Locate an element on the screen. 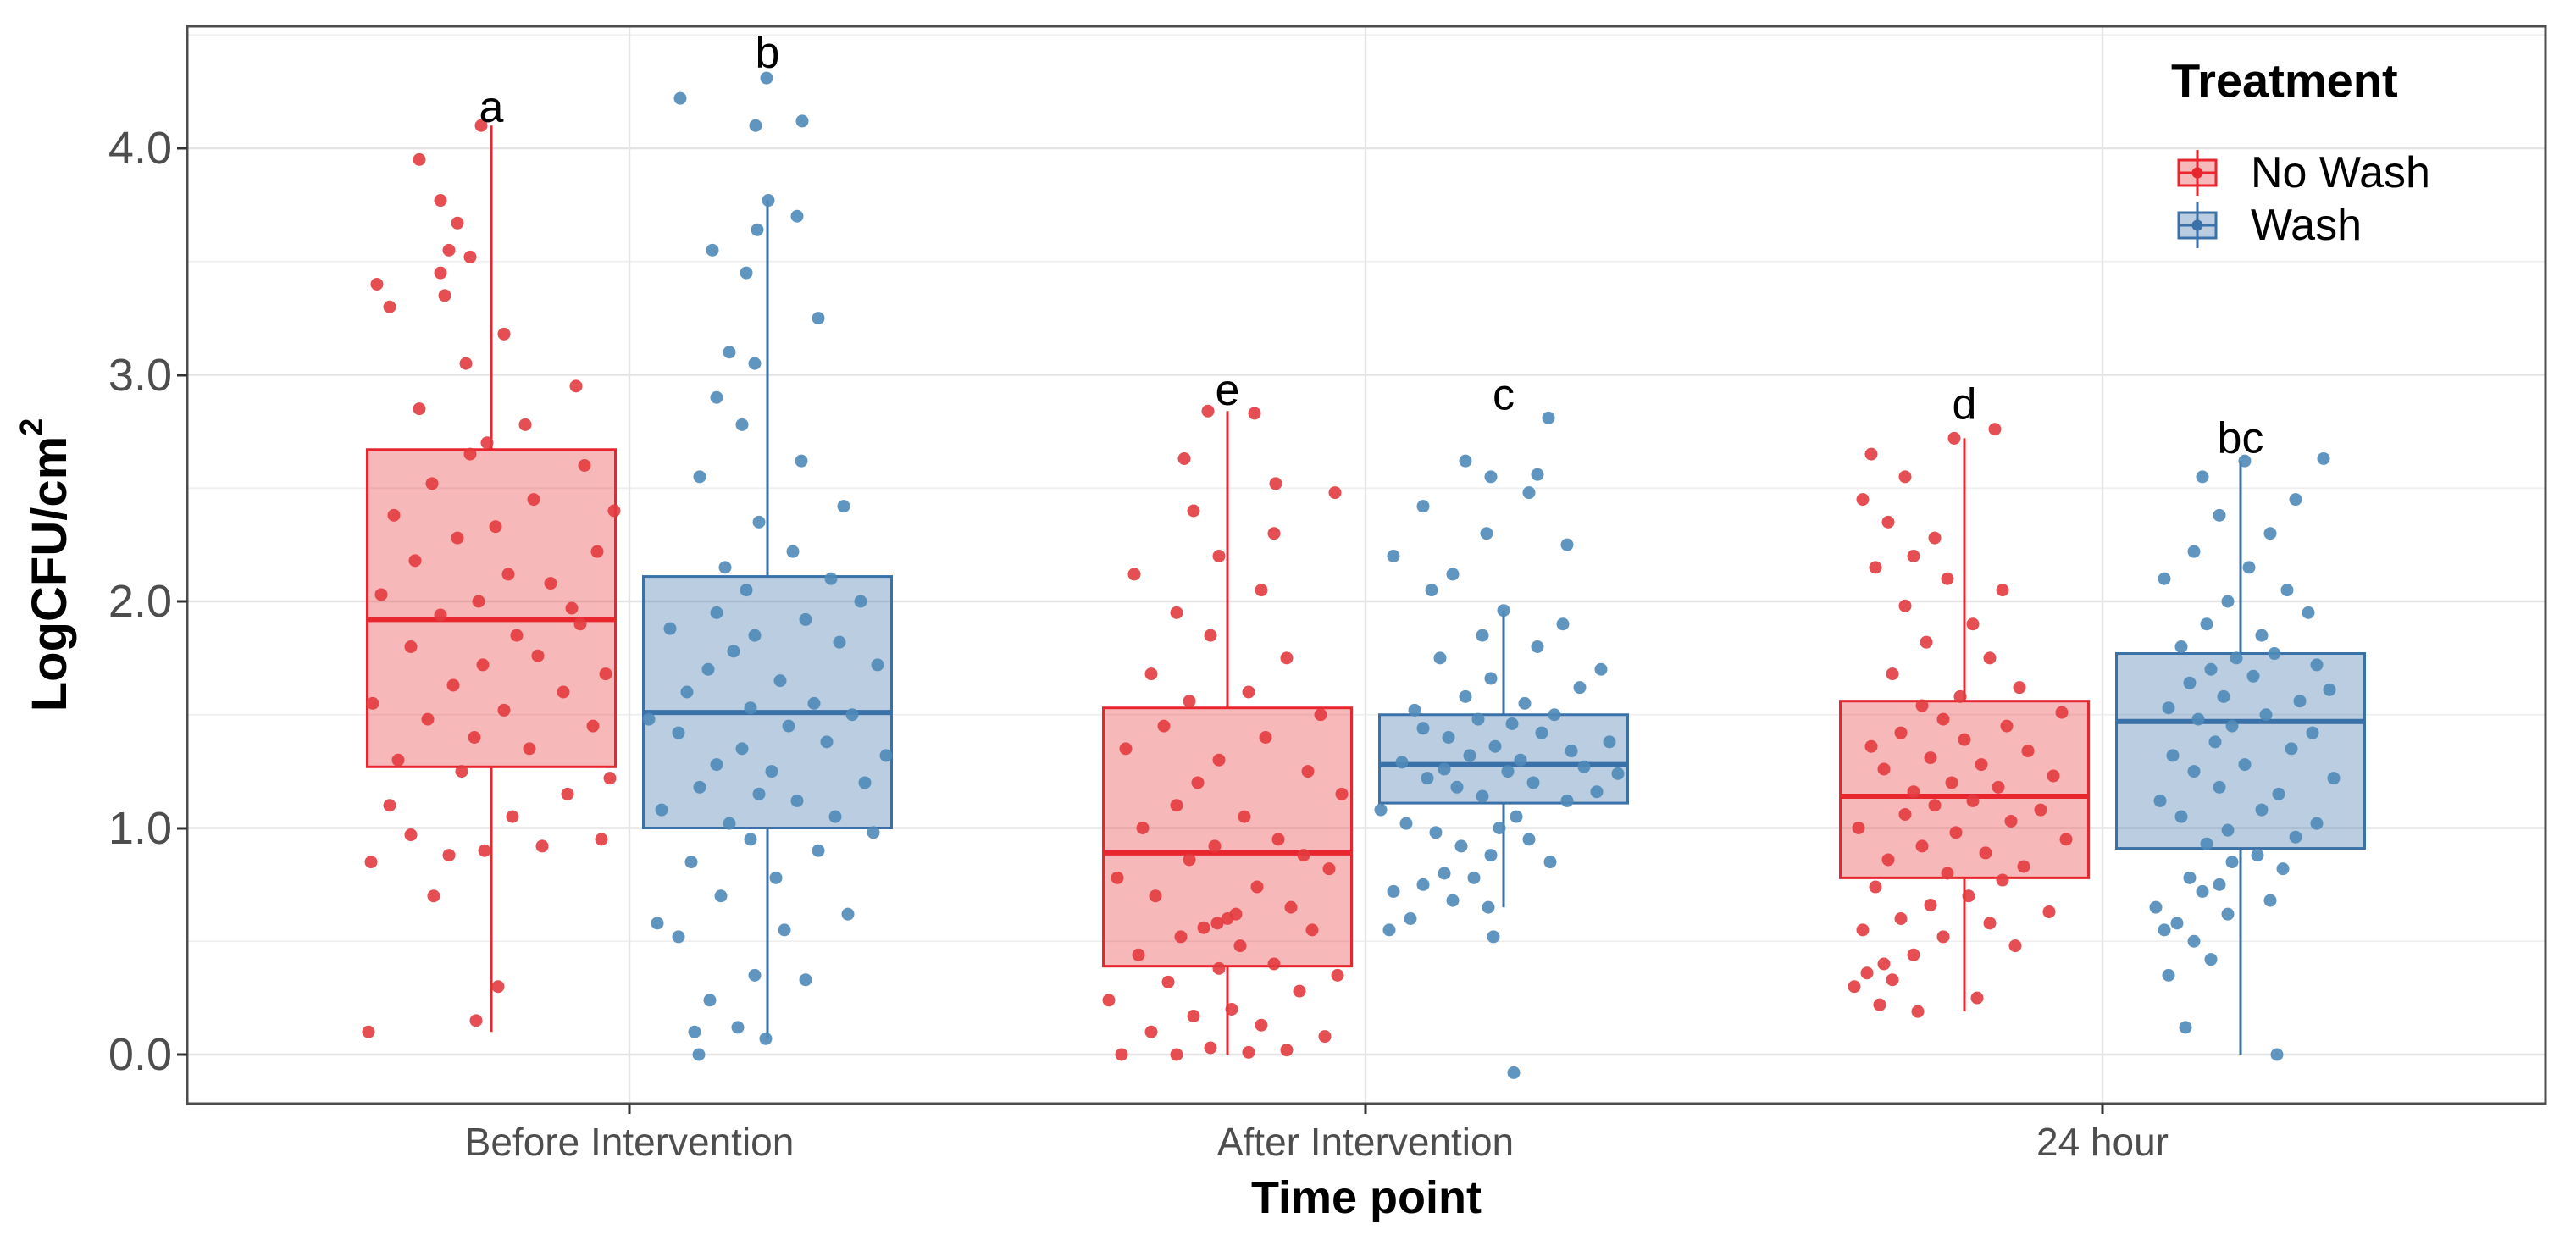 Image resolution: width=2576 pixels, height=1246 pixels. significance-letter: d is located at coordinates (1965, 404).